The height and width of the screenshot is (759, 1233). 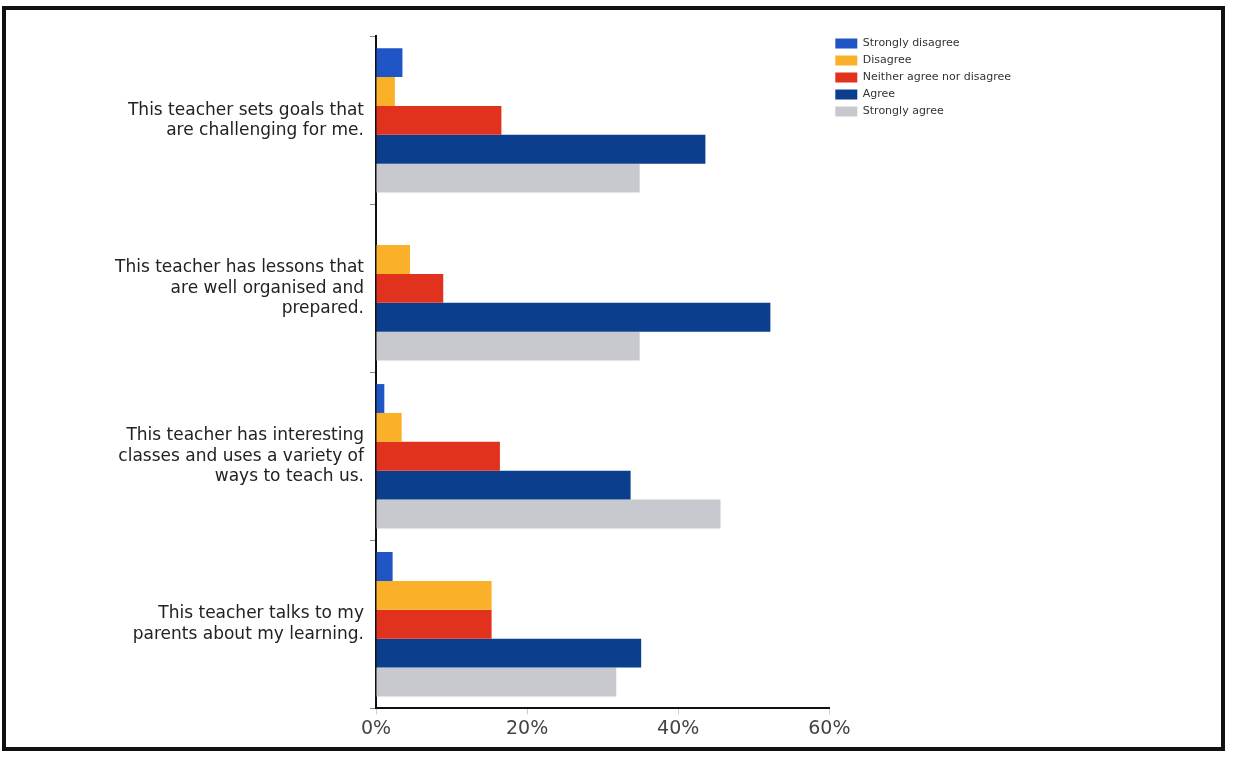 What do you see at coordinates (879, 94) in the screenshot?
I see `legend-label: Agree` at bounding box center [879, 94].